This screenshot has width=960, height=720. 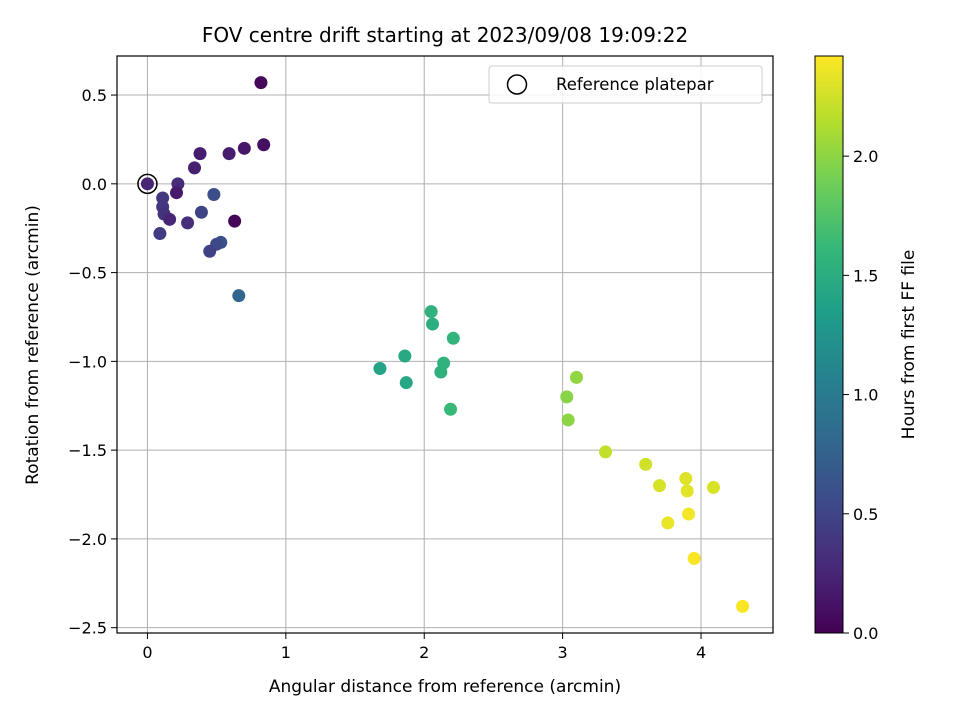 I want to click on colorbar-ticks: 0.0 0.5 1.0 1.5 2.0, so click(x=860, y=395).